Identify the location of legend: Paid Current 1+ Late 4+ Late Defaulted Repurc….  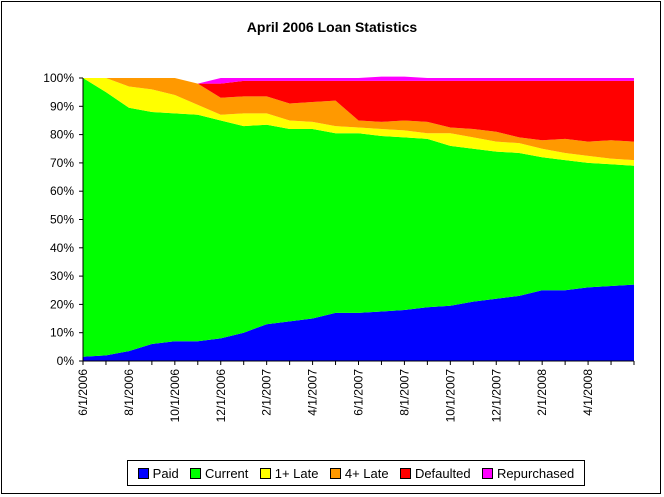
(356, 473).